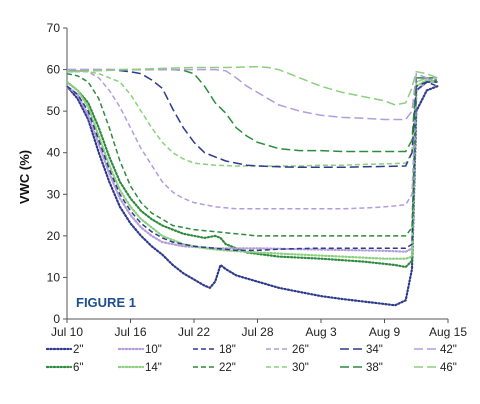 This screenshot has height=404, width=480. What do you see at coordinates (54, 277) in the screenshot?
I see `y-tick-label: 10` at bounding box center [54, 277].